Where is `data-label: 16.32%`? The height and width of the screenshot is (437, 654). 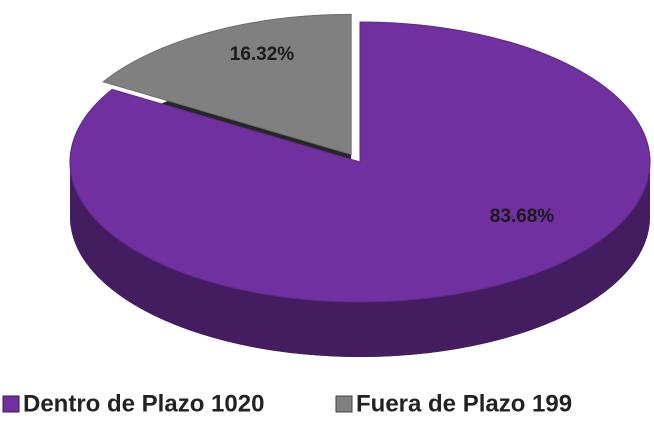 data-label: 16.32% is located at coordinates (262, 54).